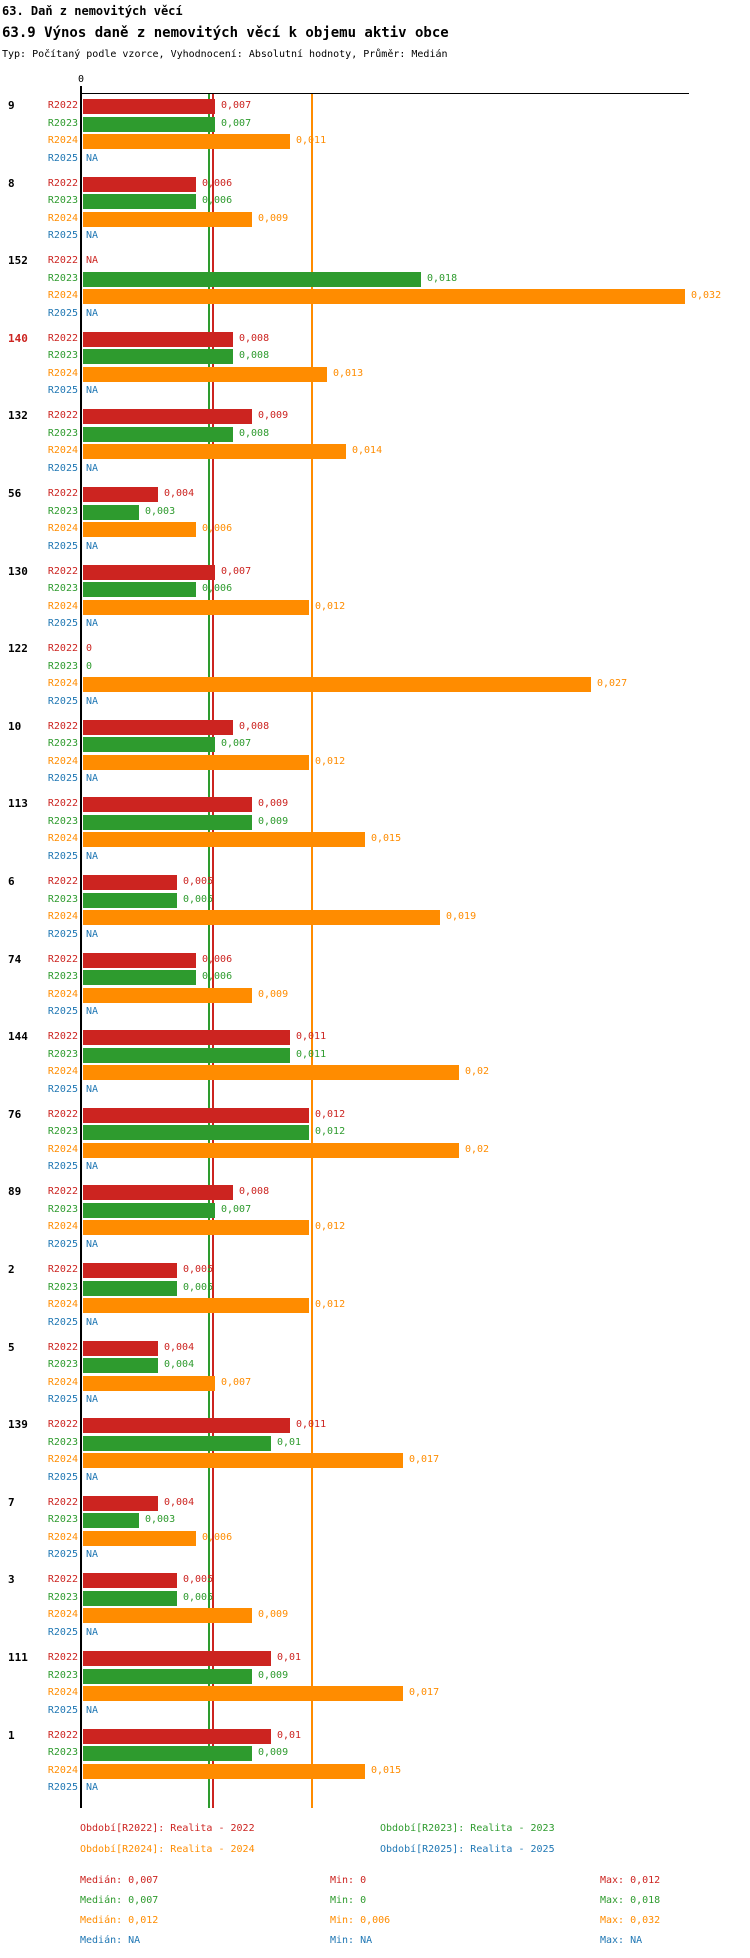  I want to click on group-label: 132, so click(18, 415).